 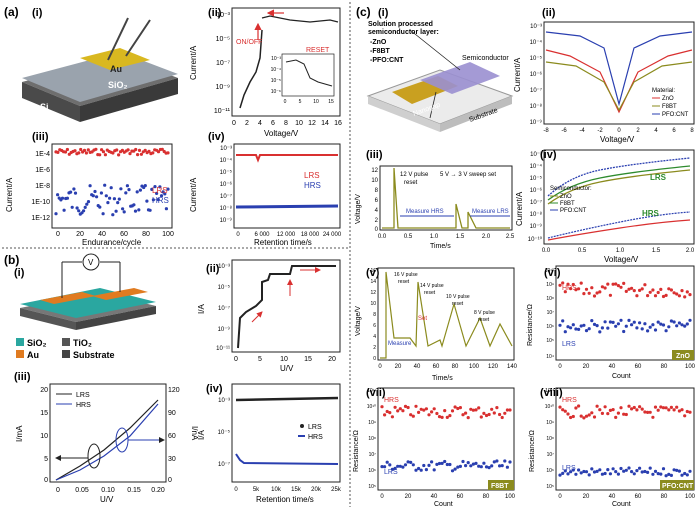 I want to click on xtick: 5, so click(x=300, y=102).